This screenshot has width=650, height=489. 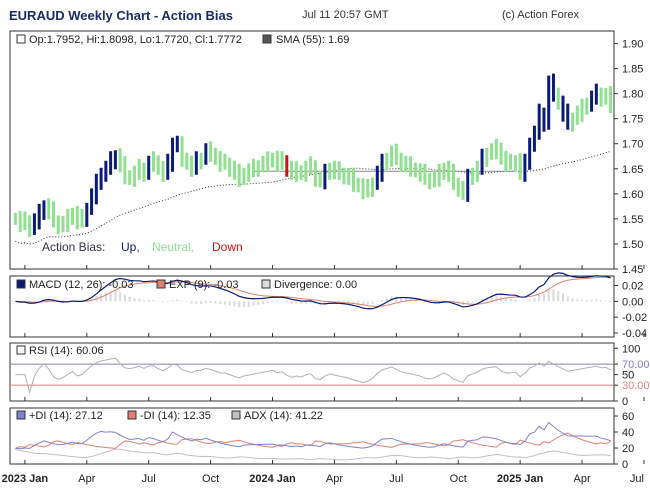 What do you see at coordinates (636, 386) in the screenshot?
I see `rsi-ytick-label: 30.00` at bounding box center [636, 386].